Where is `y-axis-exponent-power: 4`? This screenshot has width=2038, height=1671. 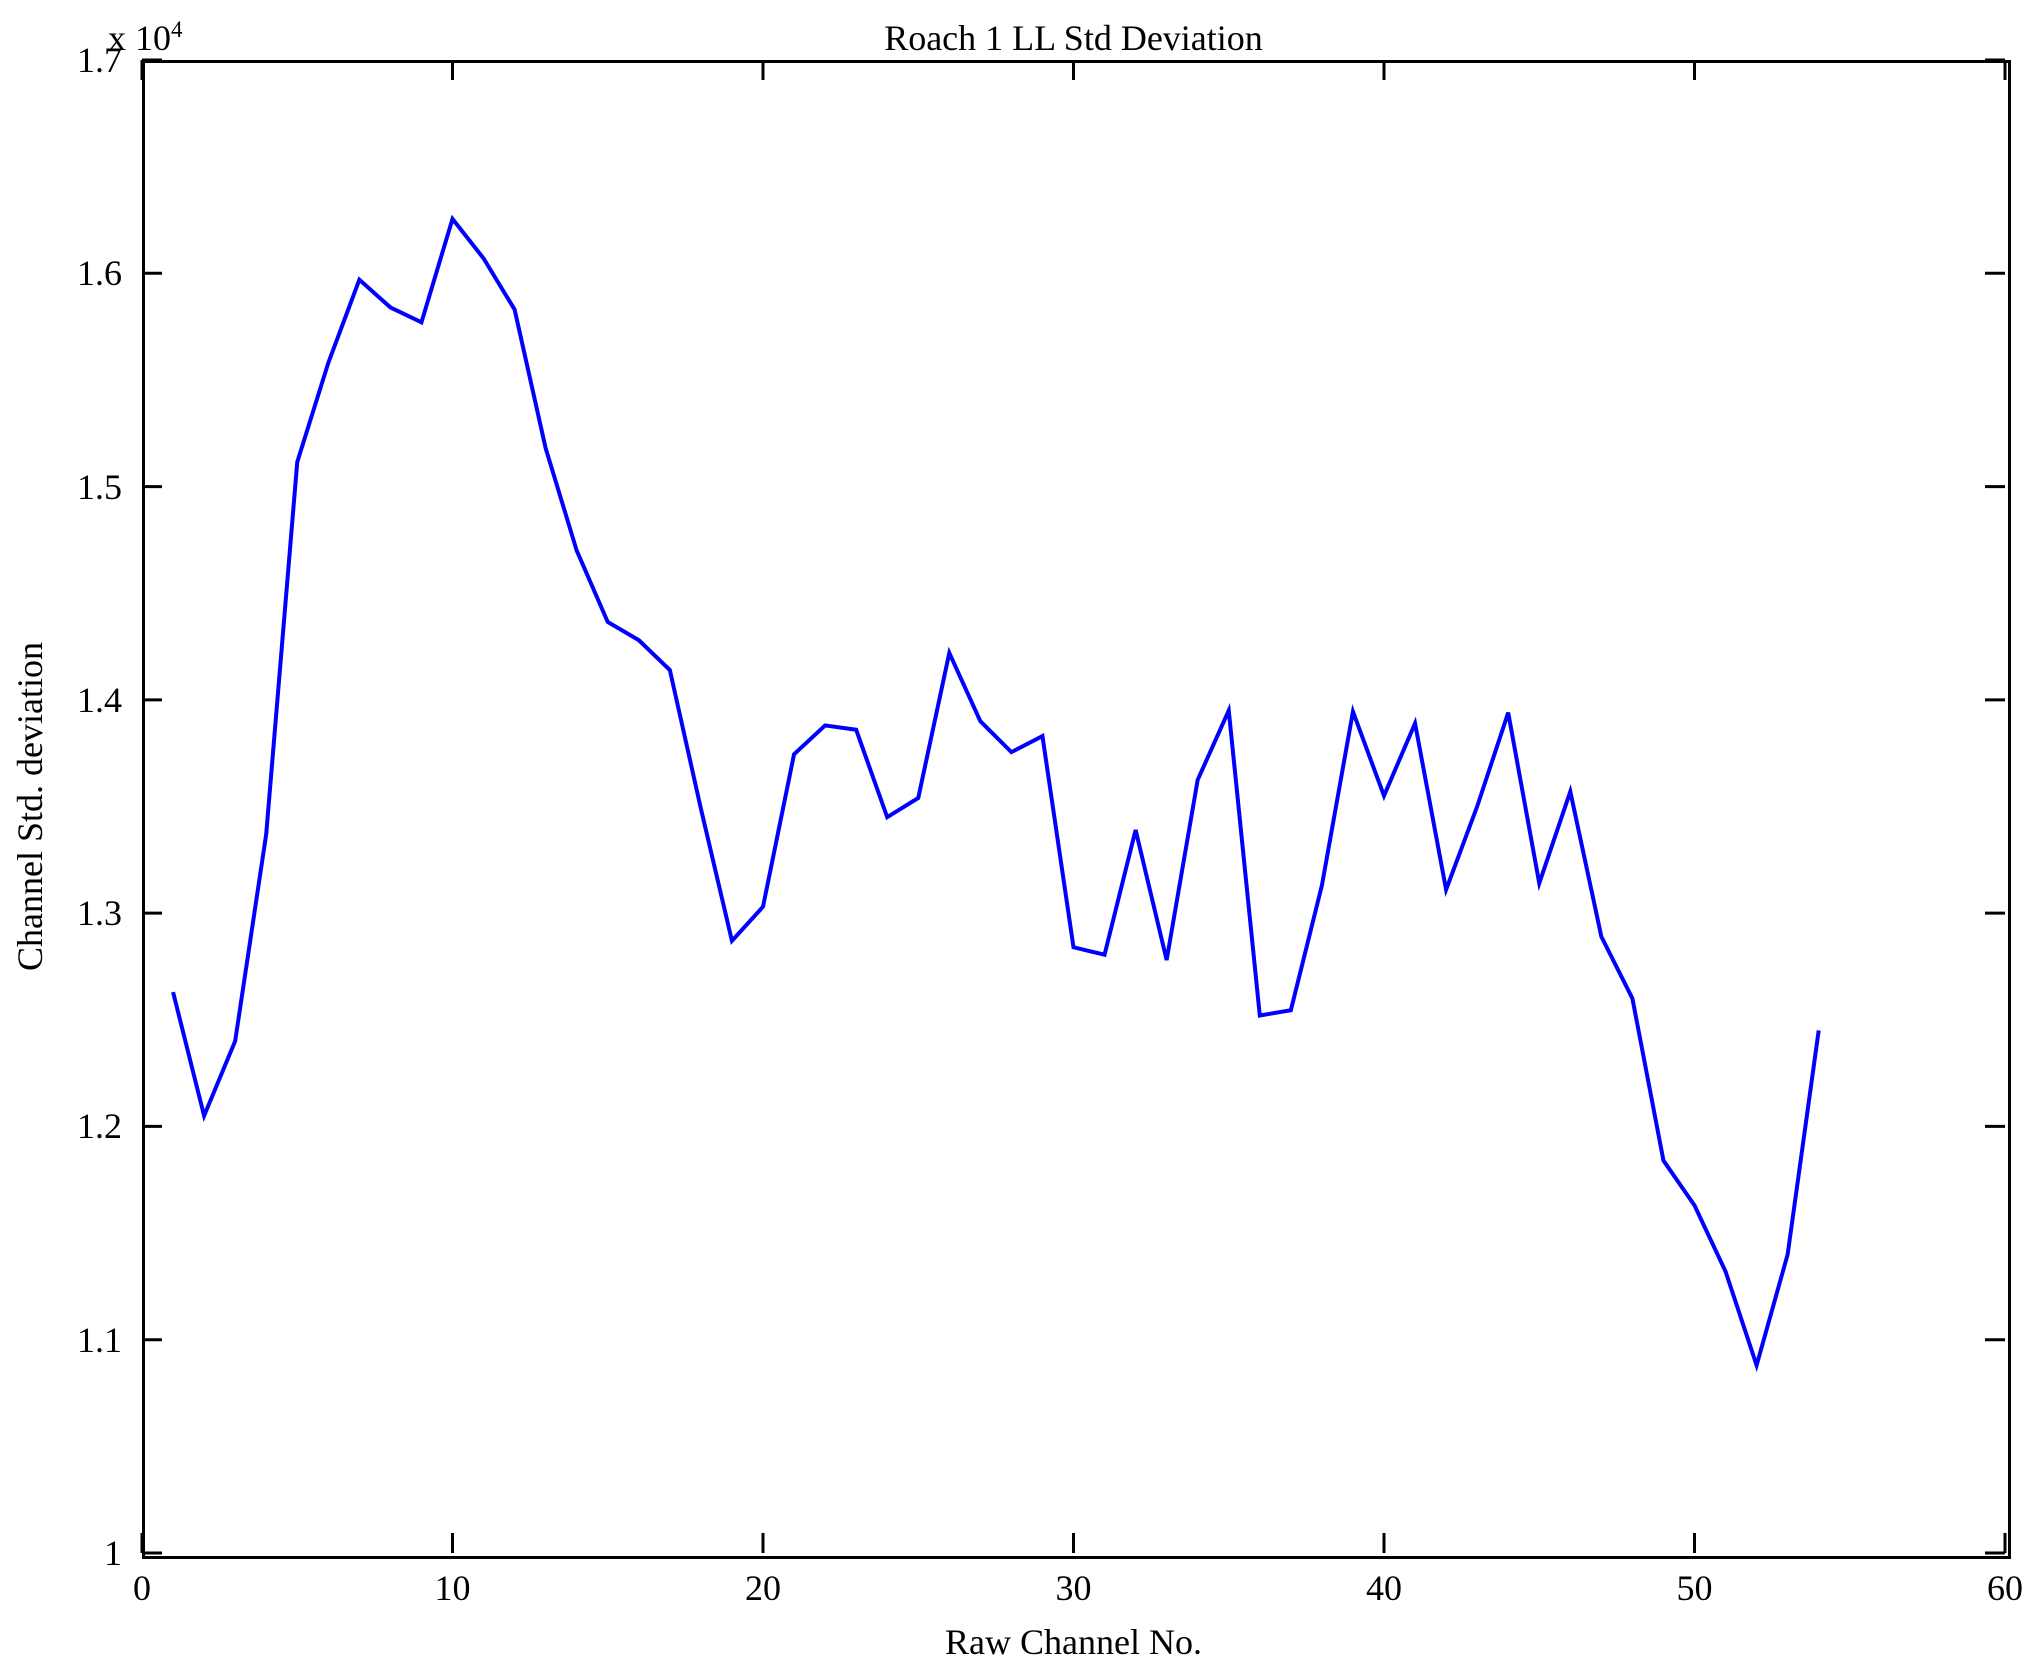
y-axis-exponent-power: 4 is located at coordinates (177, 29).